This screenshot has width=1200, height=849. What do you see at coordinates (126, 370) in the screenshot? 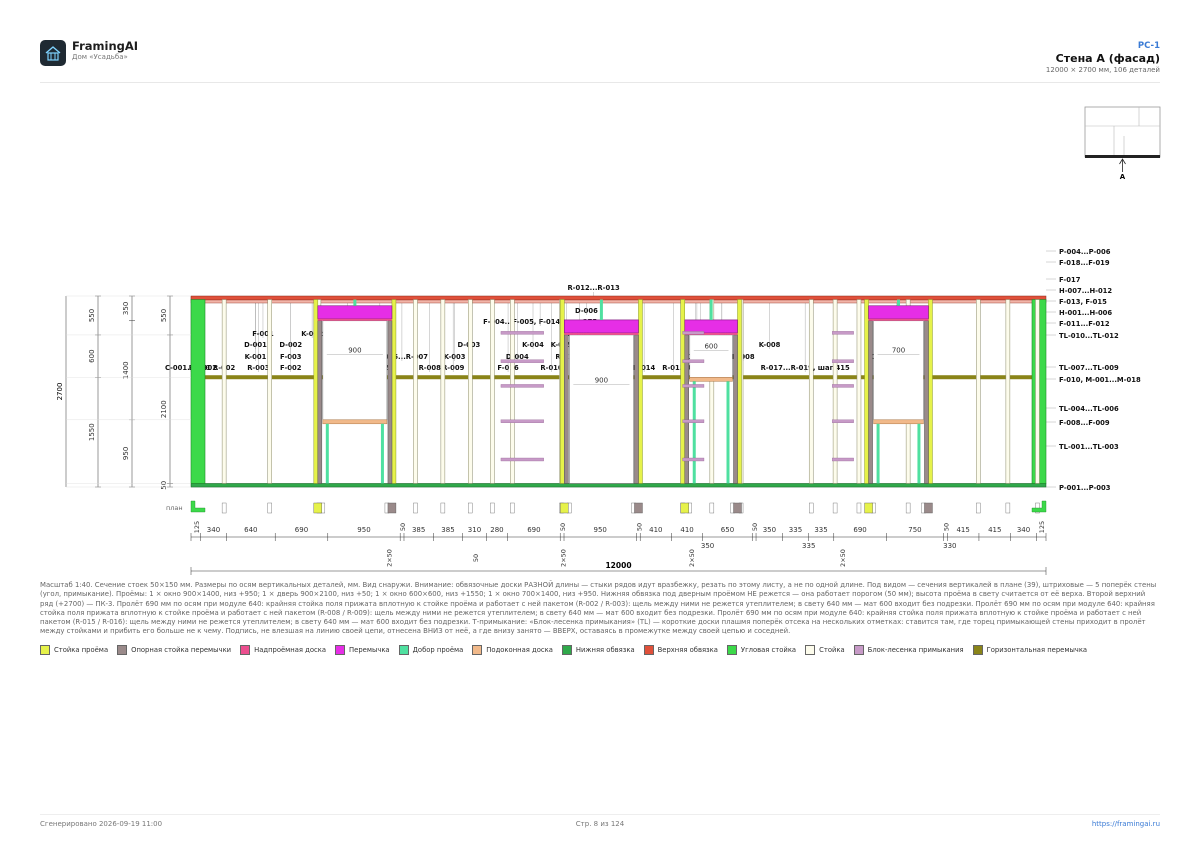
I see `dim-middle-label: 1400` at bounding box center [126, 370].